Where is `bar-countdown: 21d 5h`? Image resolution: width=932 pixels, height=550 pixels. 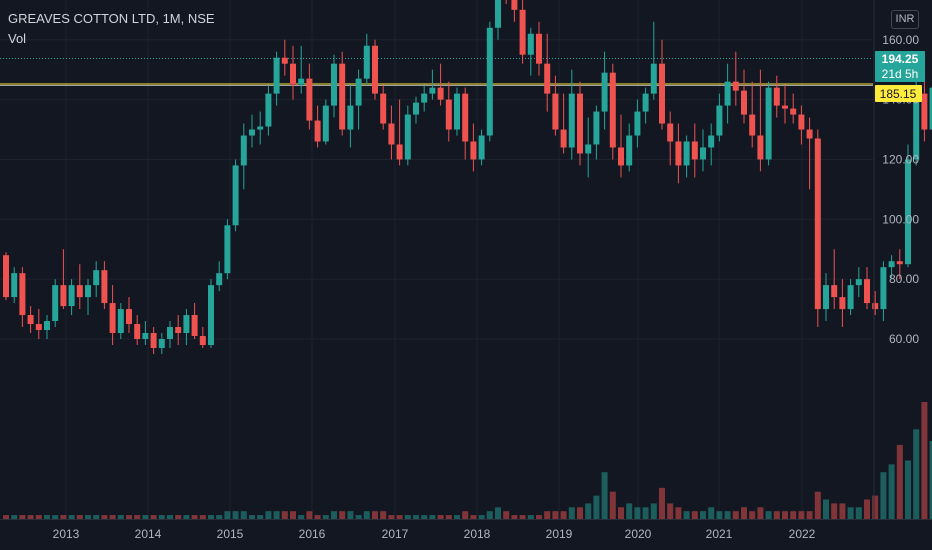 bar-countdown: 21d 5h is located at coordinates (900, 74).